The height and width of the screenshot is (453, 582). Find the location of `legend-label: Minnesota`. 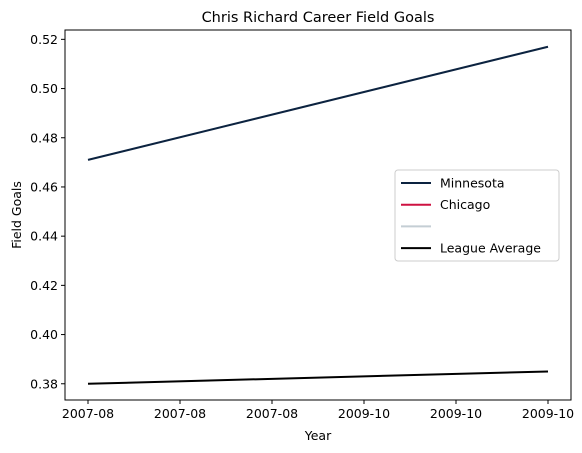

legend-label: Minnesota is located at coordinates (472, 183).